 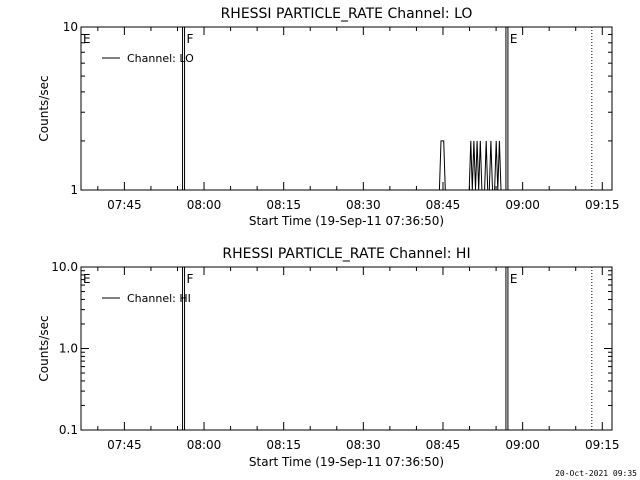 What do you see at coordinates (602, 205) in the screenshot?
I see `lo-x-tick-label: 09:15` at bounding box center [602, 205].